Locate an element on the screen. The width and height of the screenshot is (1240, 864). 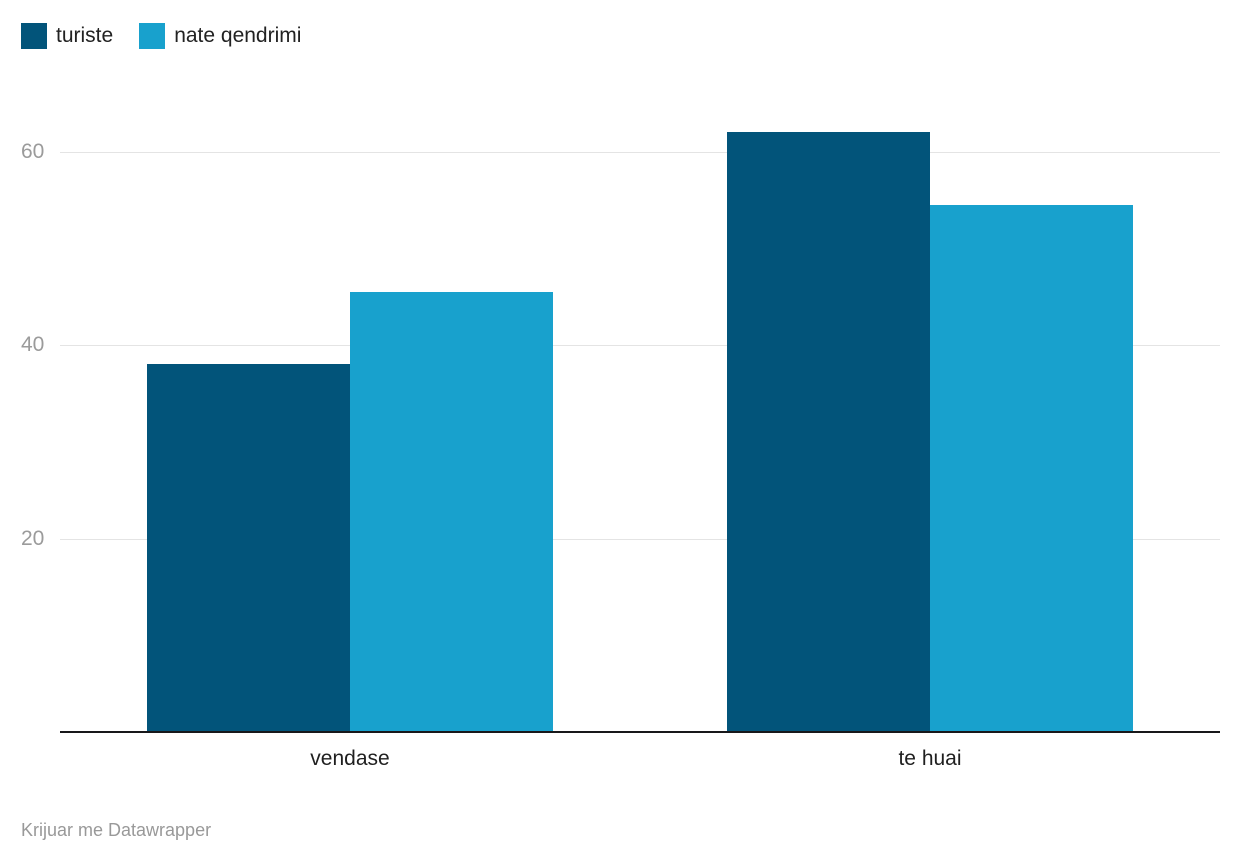
legend: turiste nate qendrimi is located at coordinates (161, 36).